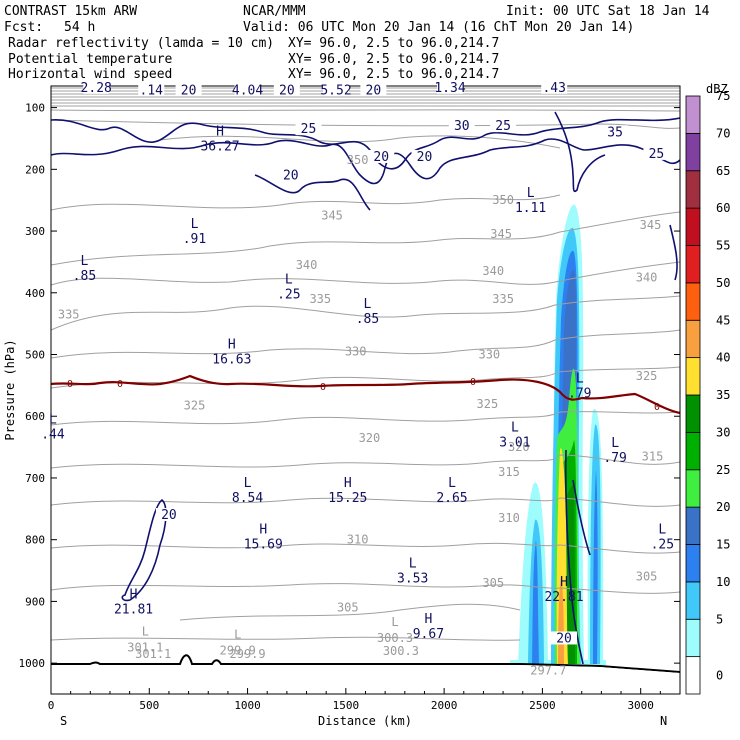 This screenshot has height=740, width=740. I want to click on x-tick-label: 3000, so click(640, 705).